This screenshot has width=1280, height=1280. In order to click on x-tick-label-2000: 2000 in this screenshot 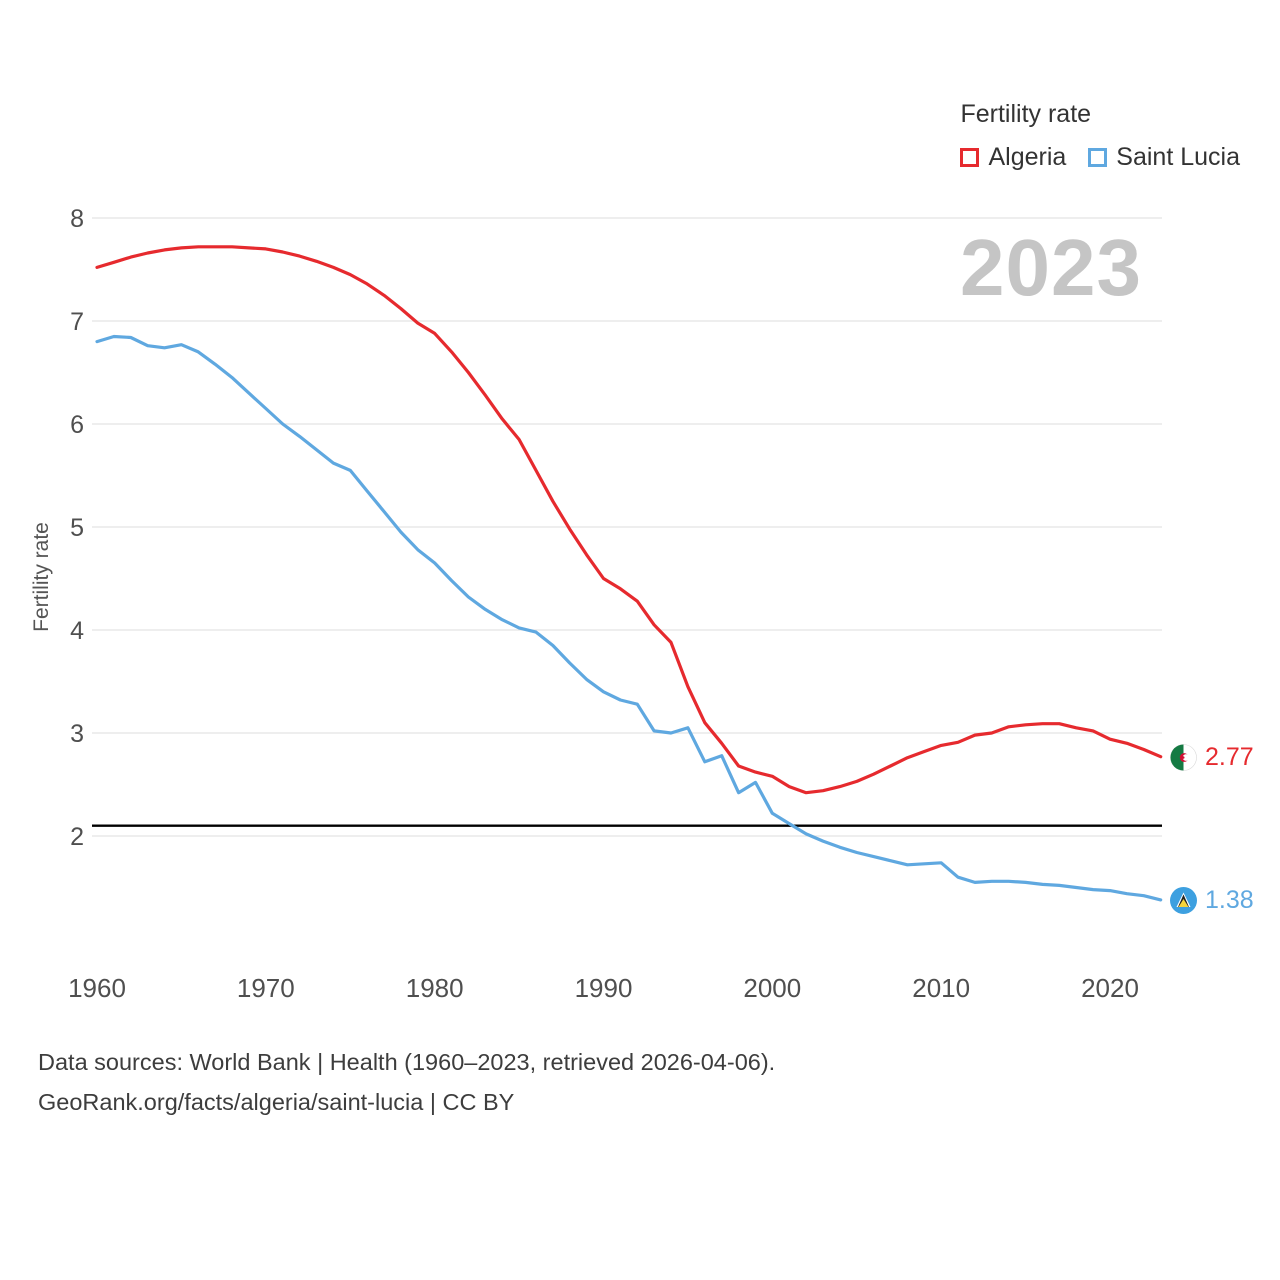, I will do `click(772, 988)`.